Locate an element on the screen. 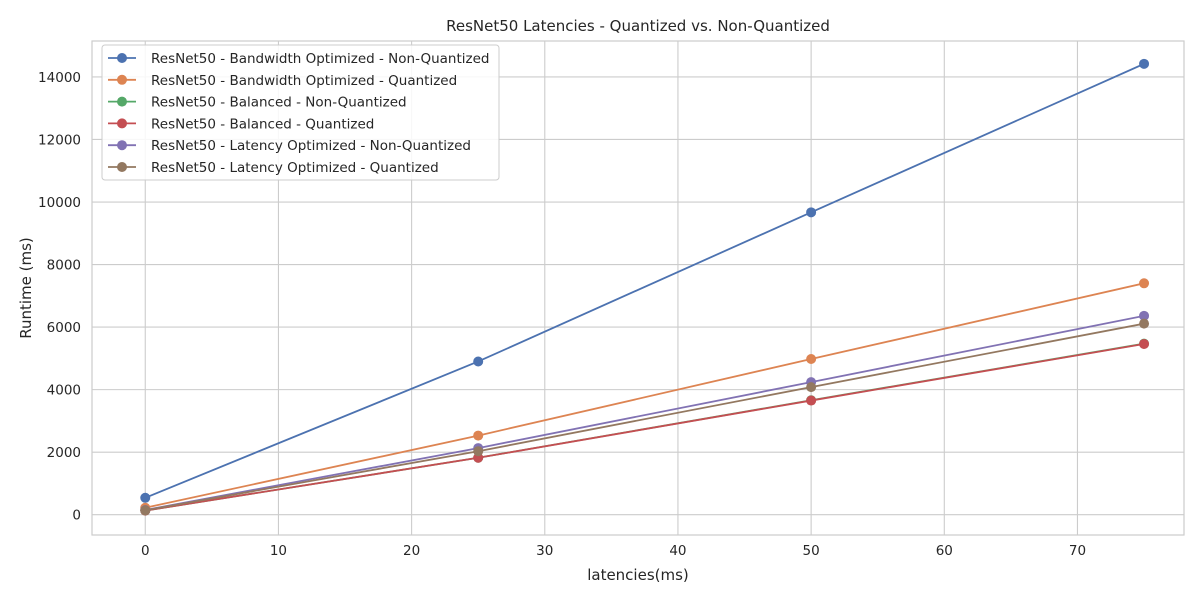 The image size is (1200, 600). legend-label: ResNet50 - Balanced - Quantized is located at coordinates (262, 124).